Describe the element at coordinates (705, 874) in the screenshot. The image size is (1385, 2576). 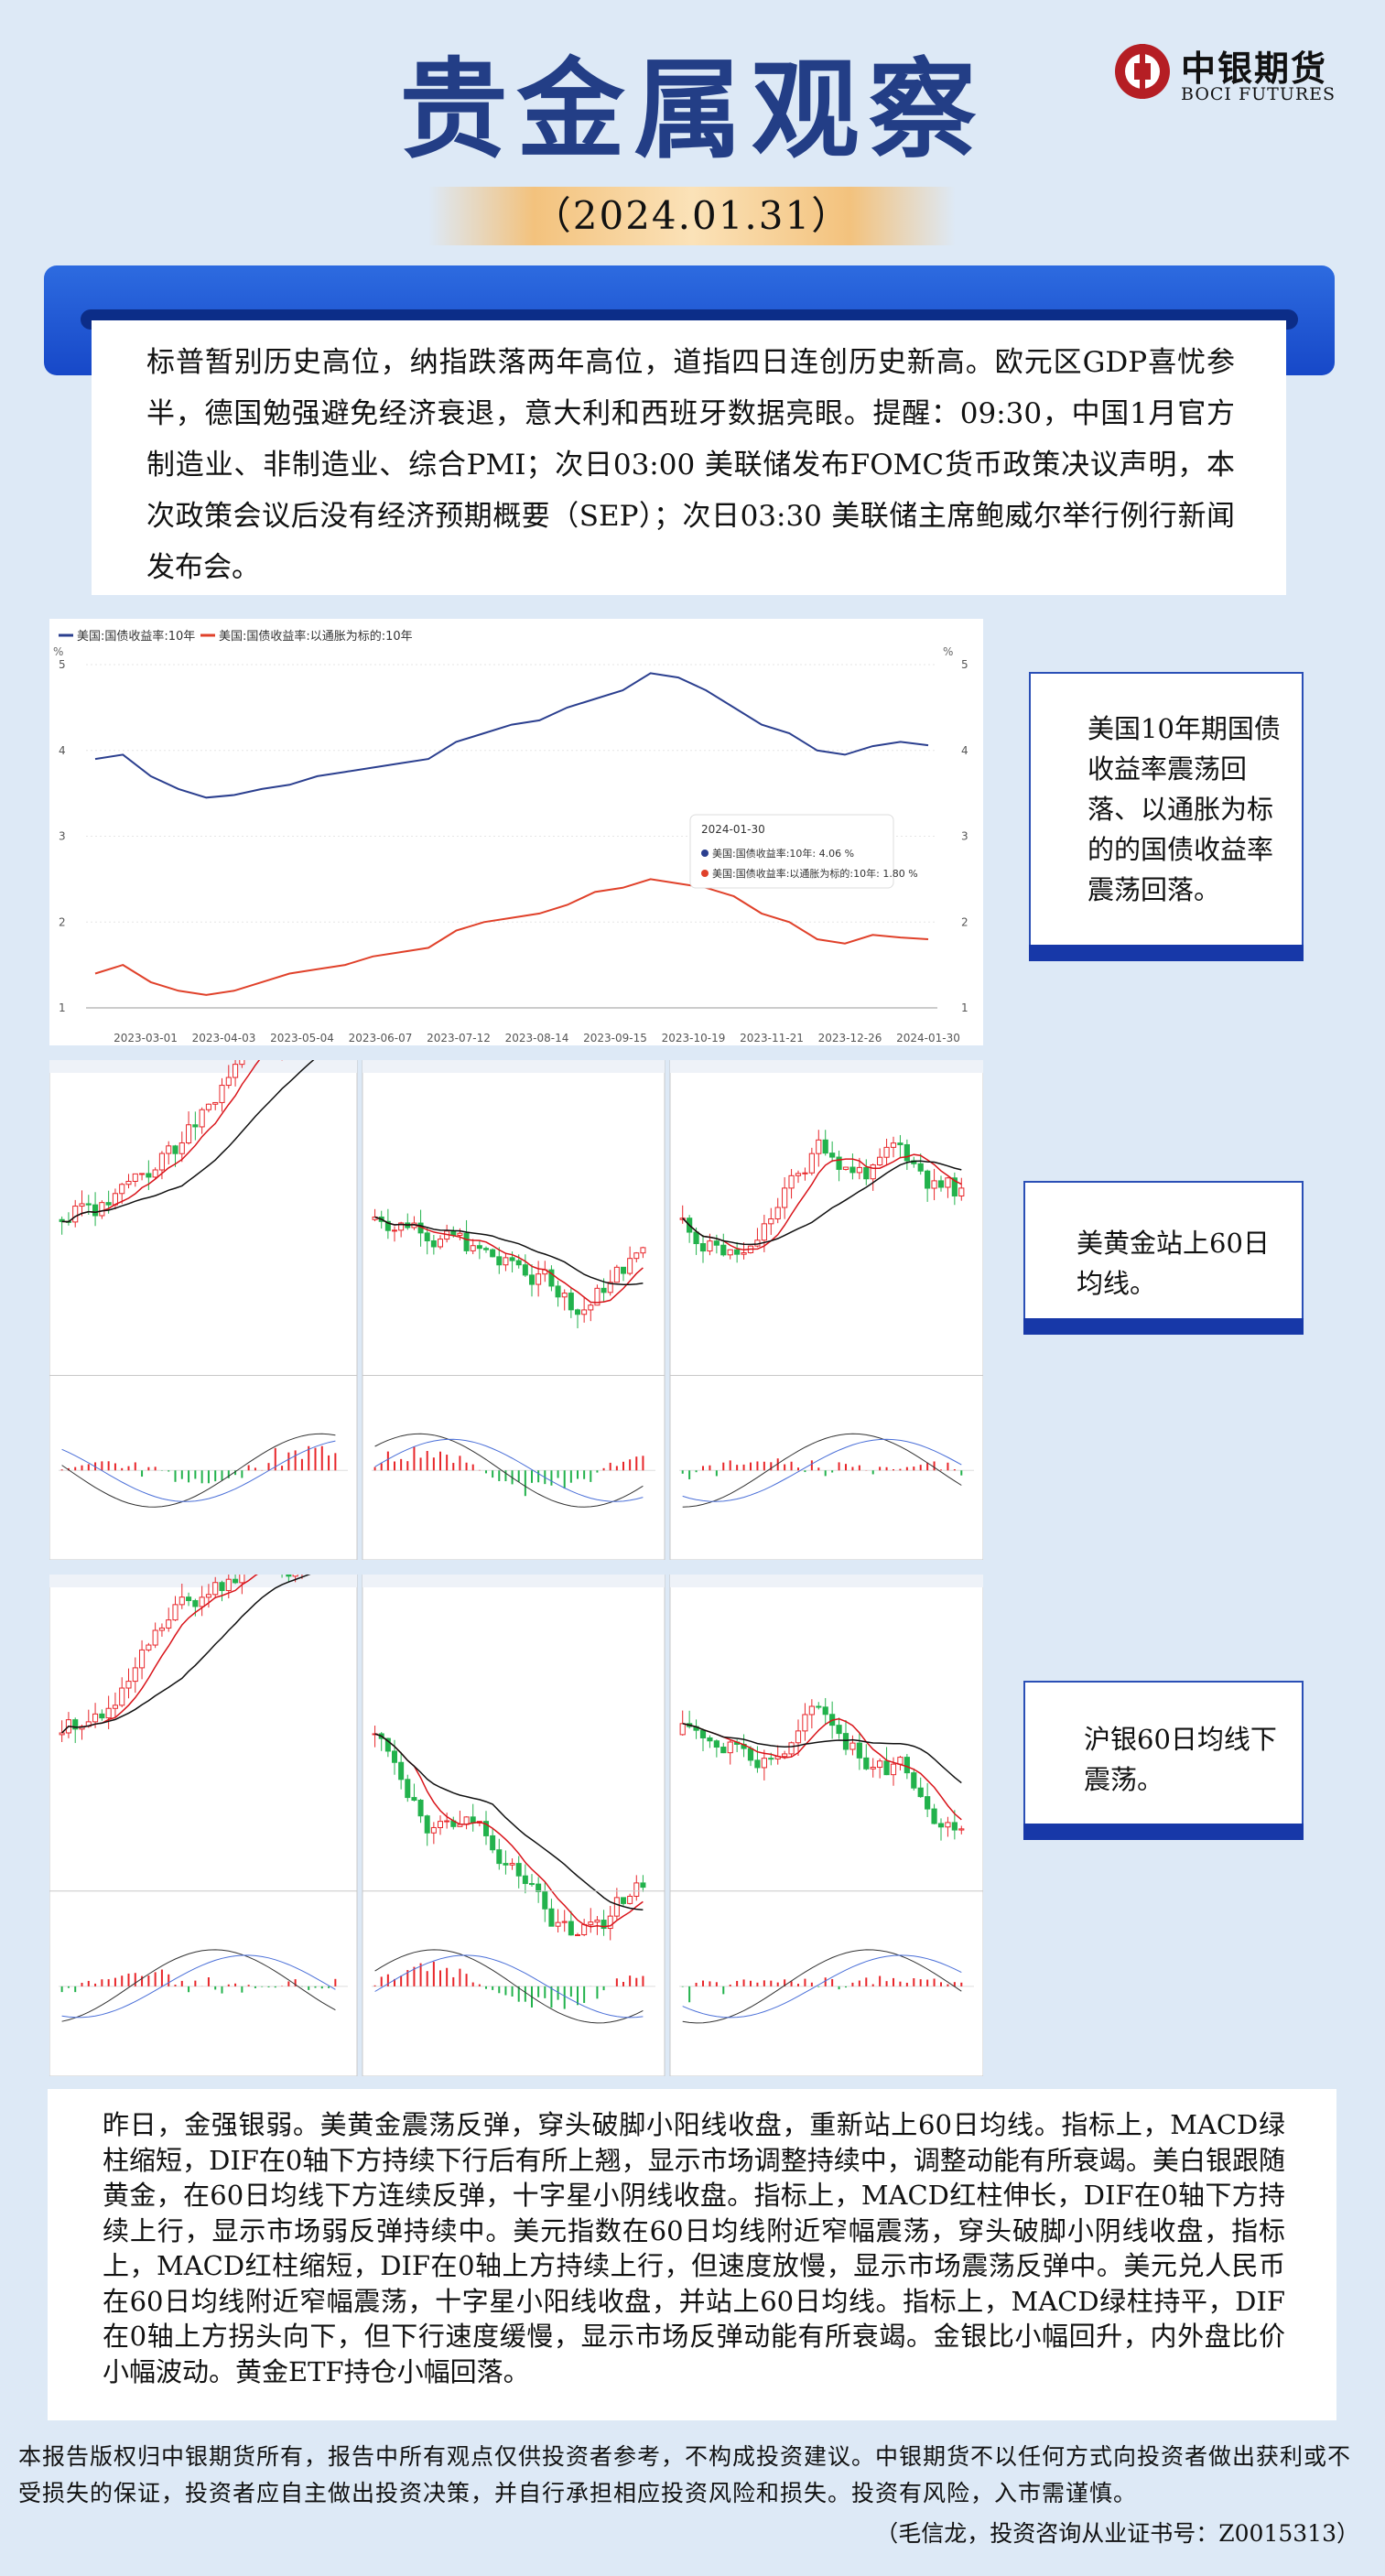
I see `tooltip-dot-tips` at that location.